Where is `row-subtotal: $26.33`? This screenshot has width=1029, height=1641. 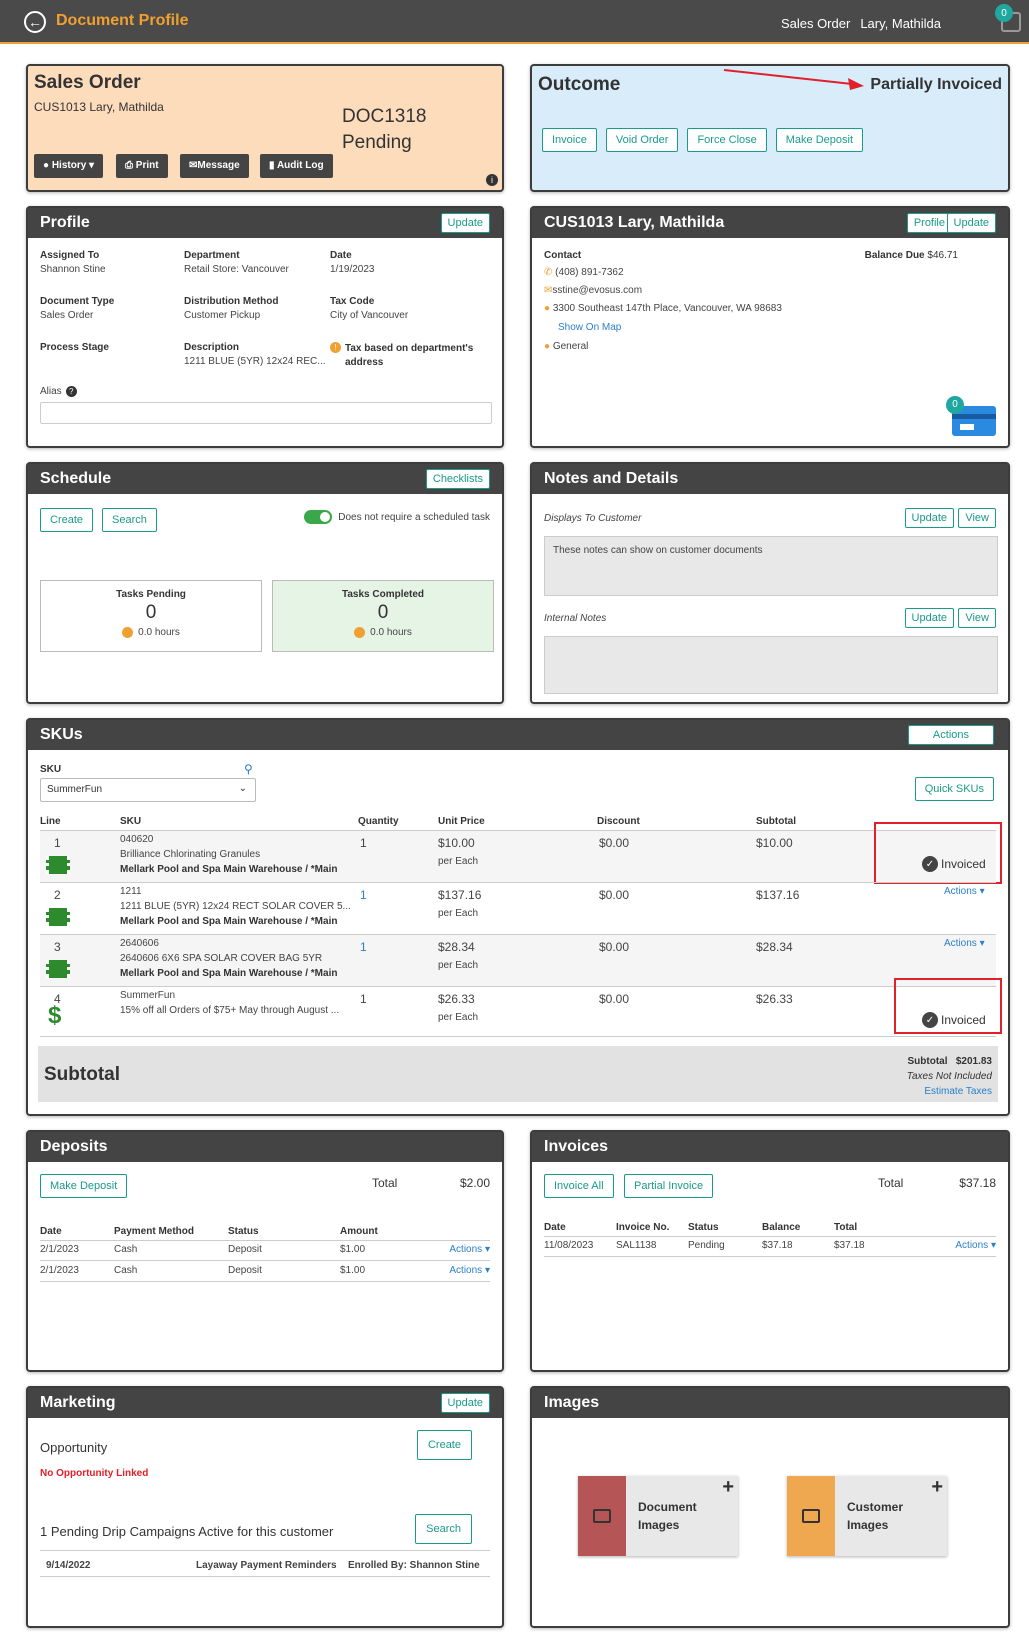 row-subtotal: $26.33 is located at coordinates (774, 999).